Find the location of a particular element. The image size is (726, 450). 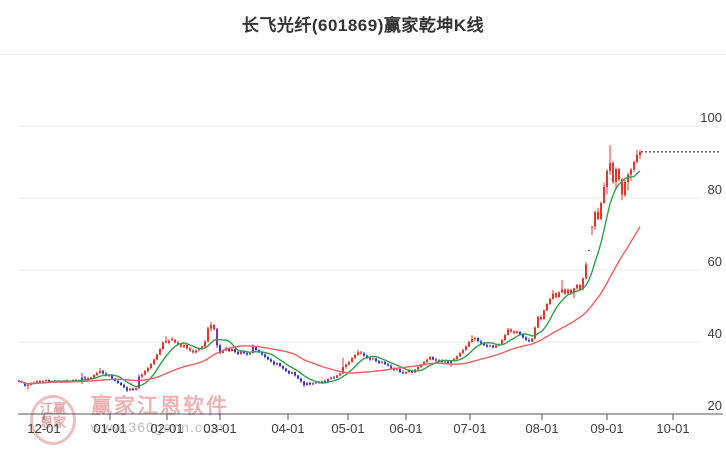

watermark-brand: 赢家江恩软件 is located at coordinates (160, 406).